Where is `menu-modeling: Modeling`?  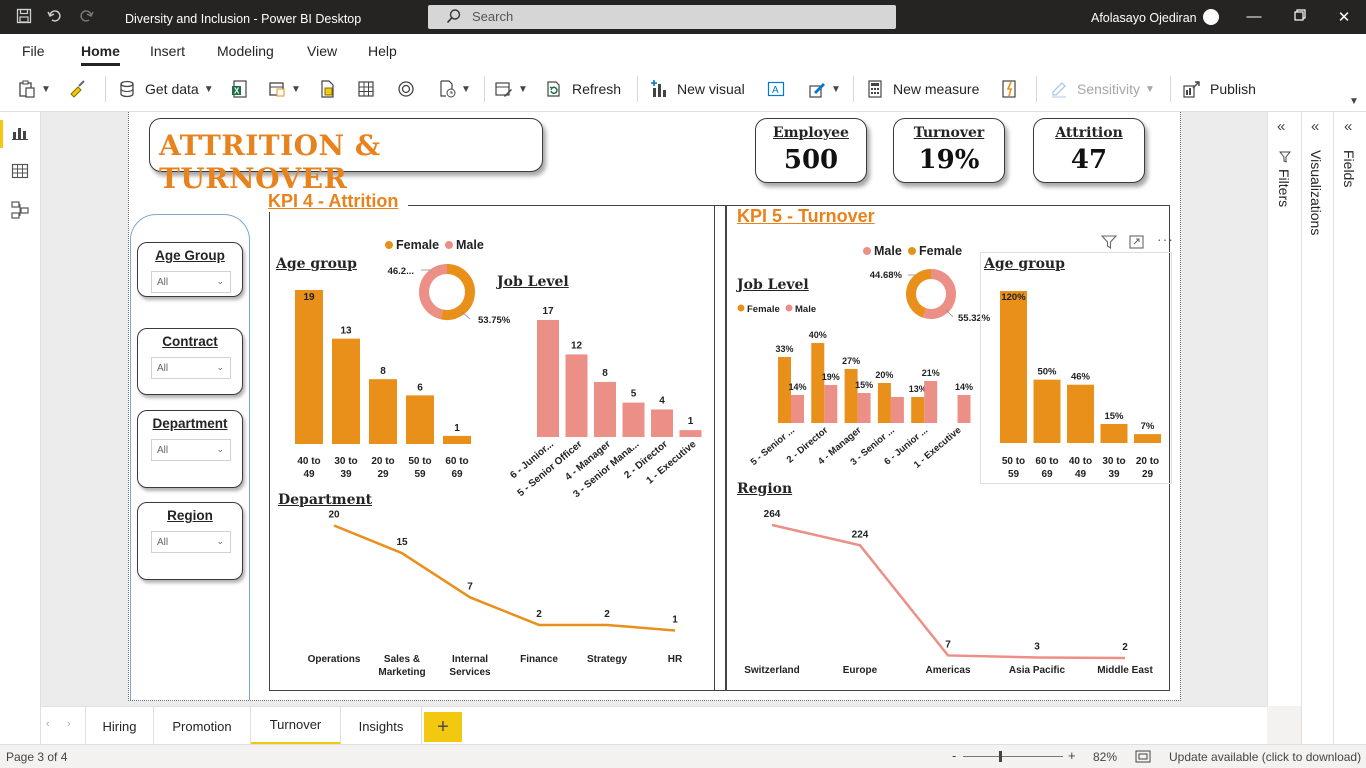 menu-modeling: Modeling is located at coordinates (245, 51).